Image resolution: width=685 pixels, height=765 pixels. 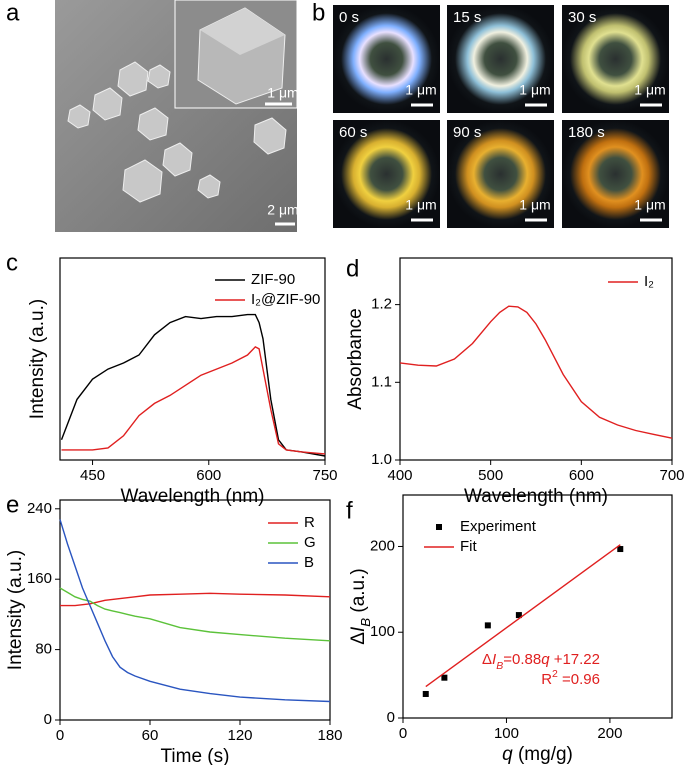 I want to click on annotation: ΔIB=0.88q +17.22, so click(x=541, y=661).